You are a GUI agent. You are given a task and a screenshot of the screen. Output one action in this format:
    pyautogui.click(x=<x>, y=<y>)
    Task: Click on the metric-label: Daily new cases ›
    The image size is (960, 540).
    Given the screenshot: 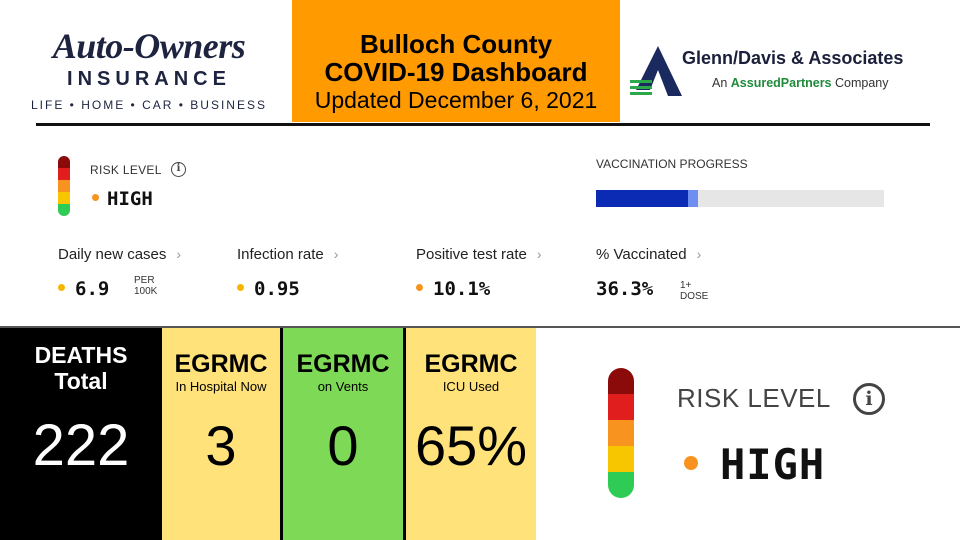 What is the action you would take?
    pyautogui.click(x=119, y=254)
    